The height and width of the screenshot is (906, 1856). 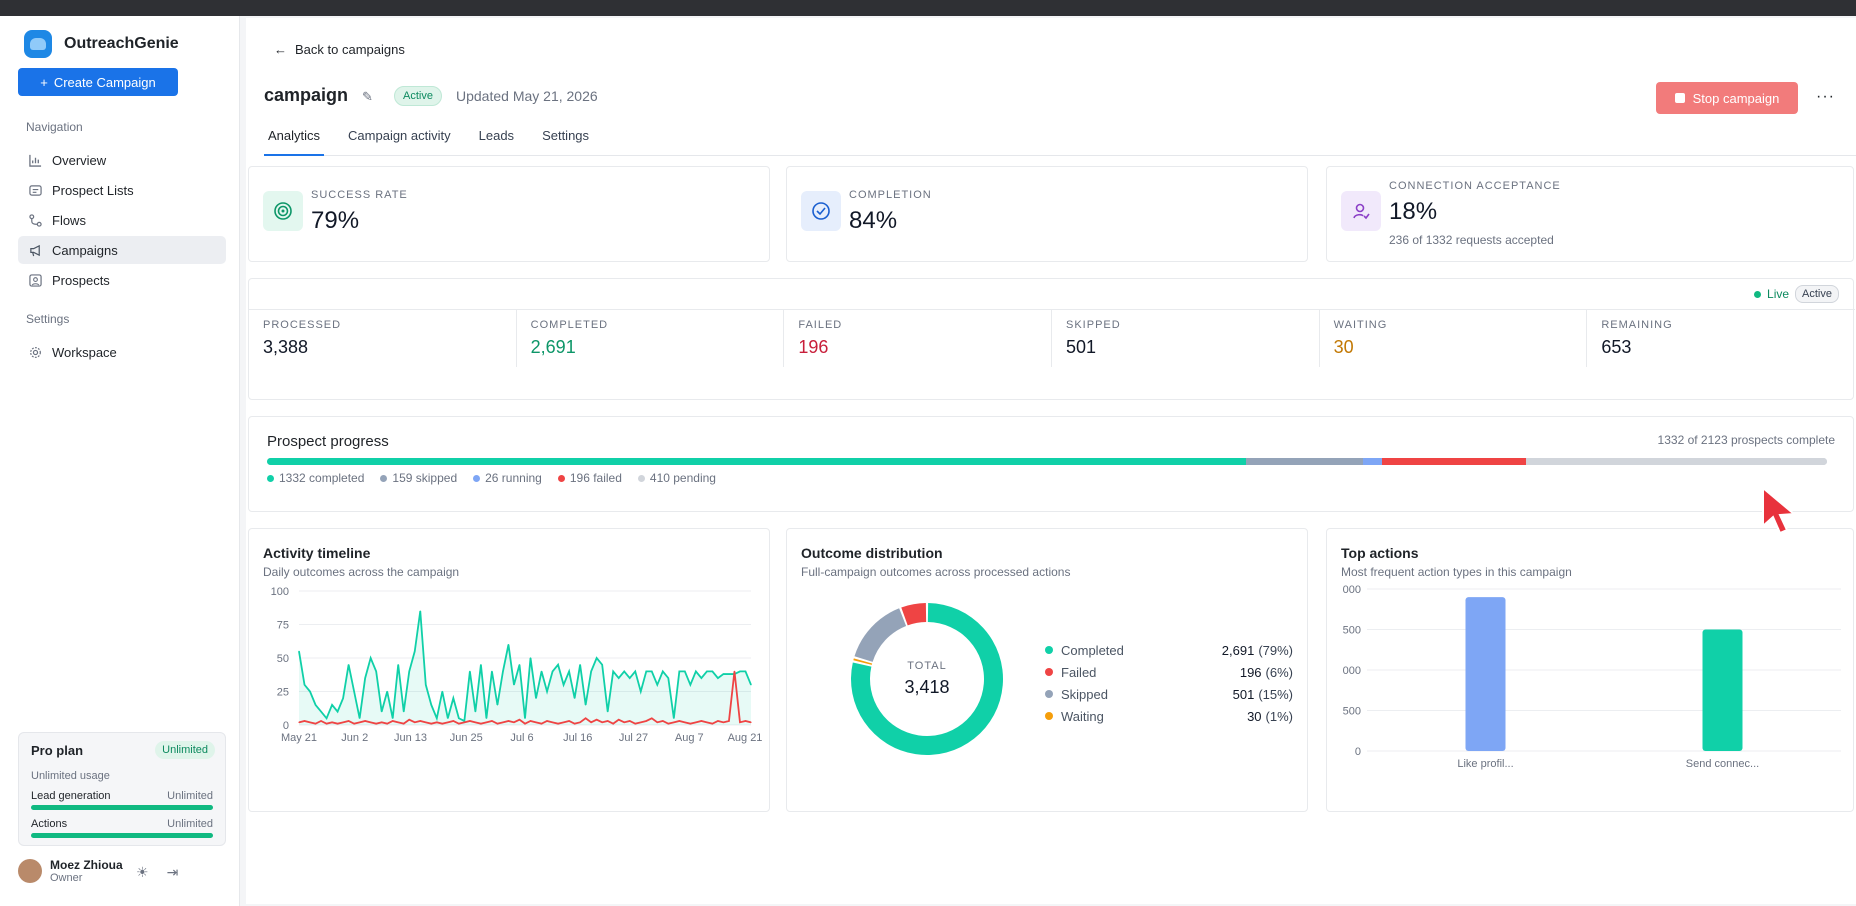 I want to click on kpi-success-rate: SUCCESS RATE 79%, so click(x=509, y=214).